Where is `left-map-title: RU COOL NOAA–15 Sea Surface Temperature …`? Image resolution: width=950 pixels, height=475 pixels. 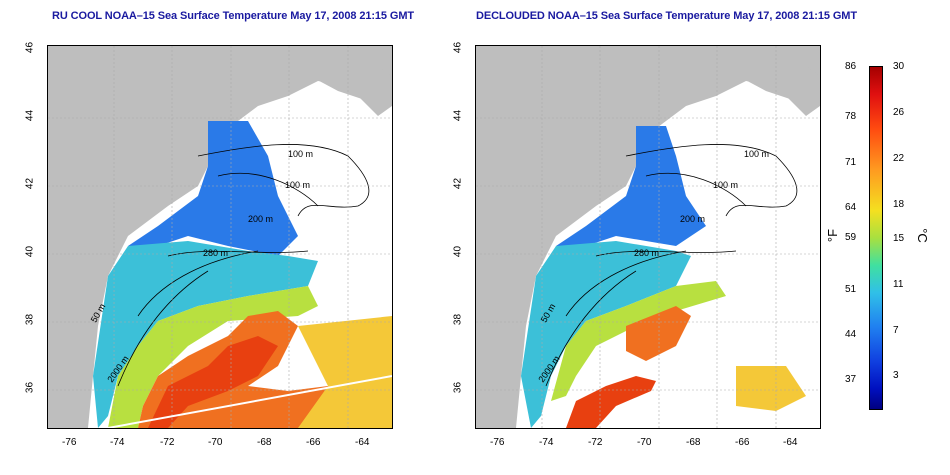 left-map-title: RU COOL NOAA–15 Sea Surface Temperature … is located at coordinates (233, 16).